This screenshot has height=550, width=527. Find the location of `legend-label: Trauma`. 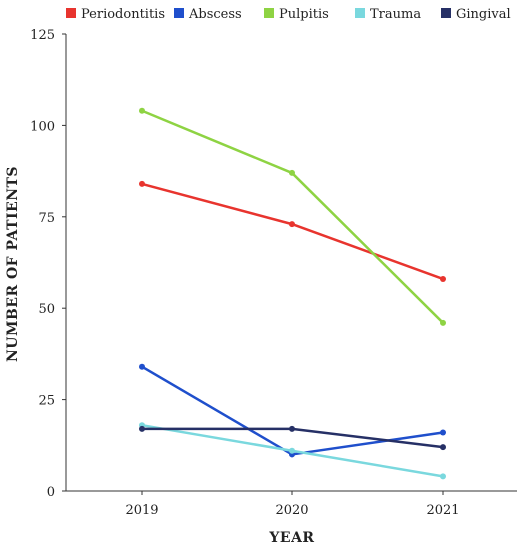

legend-label: Trauma is located at coordinates (395, 14).